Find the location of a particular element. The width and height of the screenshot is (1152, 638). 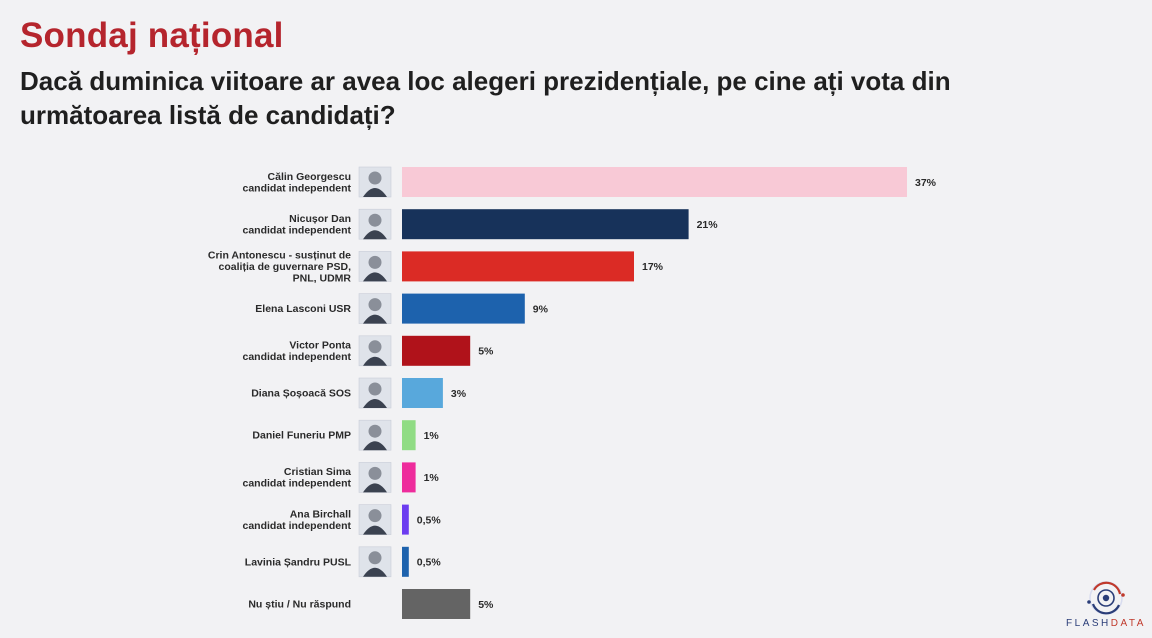

category-label-line: Daniel Funeriu PMP is located at coordinates (301, 436).